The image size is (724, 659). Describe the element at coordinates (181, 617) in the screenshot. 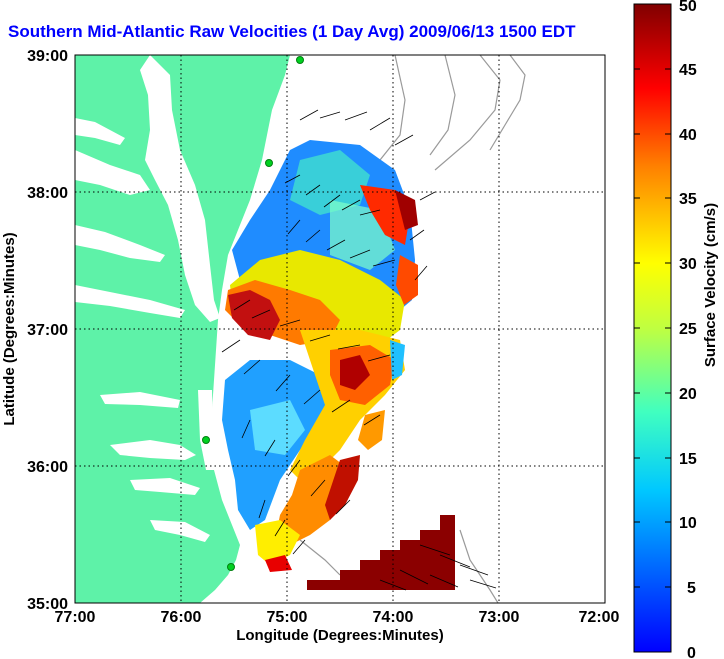

I see `x-tick-label: 76:00` at that location.